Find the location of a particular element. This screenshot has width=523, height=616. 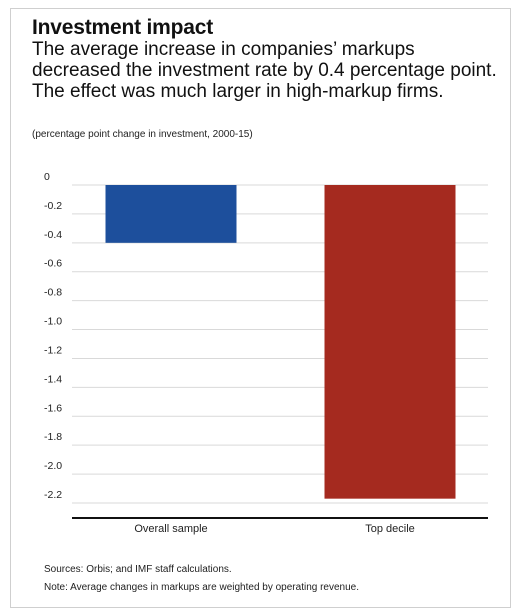

x-tick-label: Overall sample is located at coordinates (170, 529).